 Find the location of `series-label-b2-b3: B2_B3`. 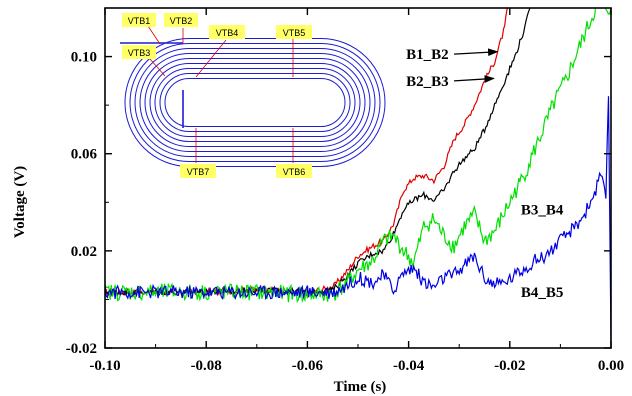

series-label-b2-b3: B2_B3 is located at coordinates (427, 82).